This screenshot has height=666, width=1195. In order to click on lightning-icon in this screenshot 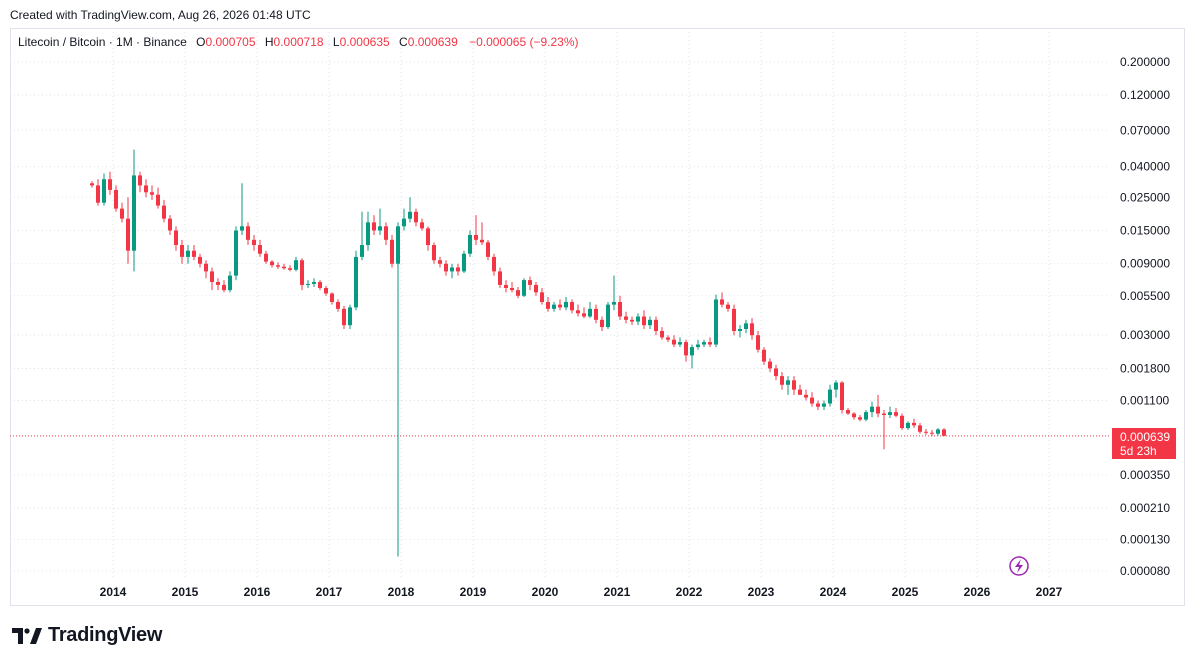, I will do `click(1019, 566)`.